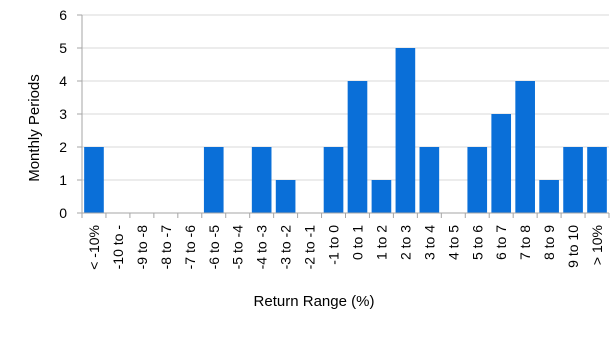 This screenshot has width=613, height=337. What do you see at coordinates (63, 147) in the screenshot?
I see `y-tick-label: 2` at bounding box center [63, 147].